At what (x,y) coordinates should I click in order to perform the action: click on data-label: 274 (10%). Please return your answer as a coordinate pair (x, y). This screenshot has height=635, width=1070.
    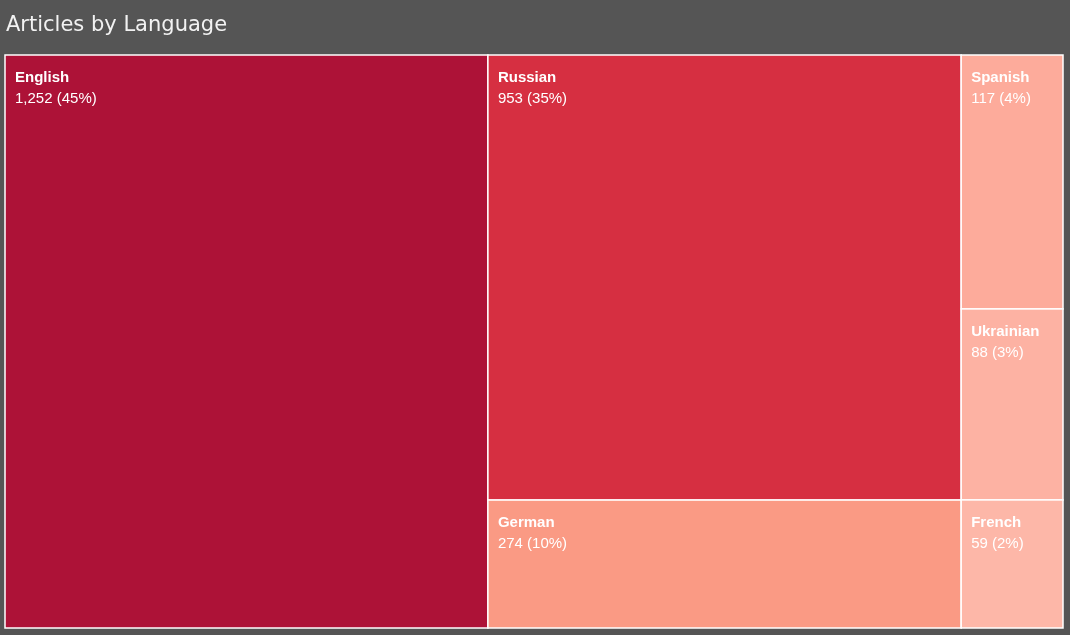
    Looking at the image, I should click on (532, 543).